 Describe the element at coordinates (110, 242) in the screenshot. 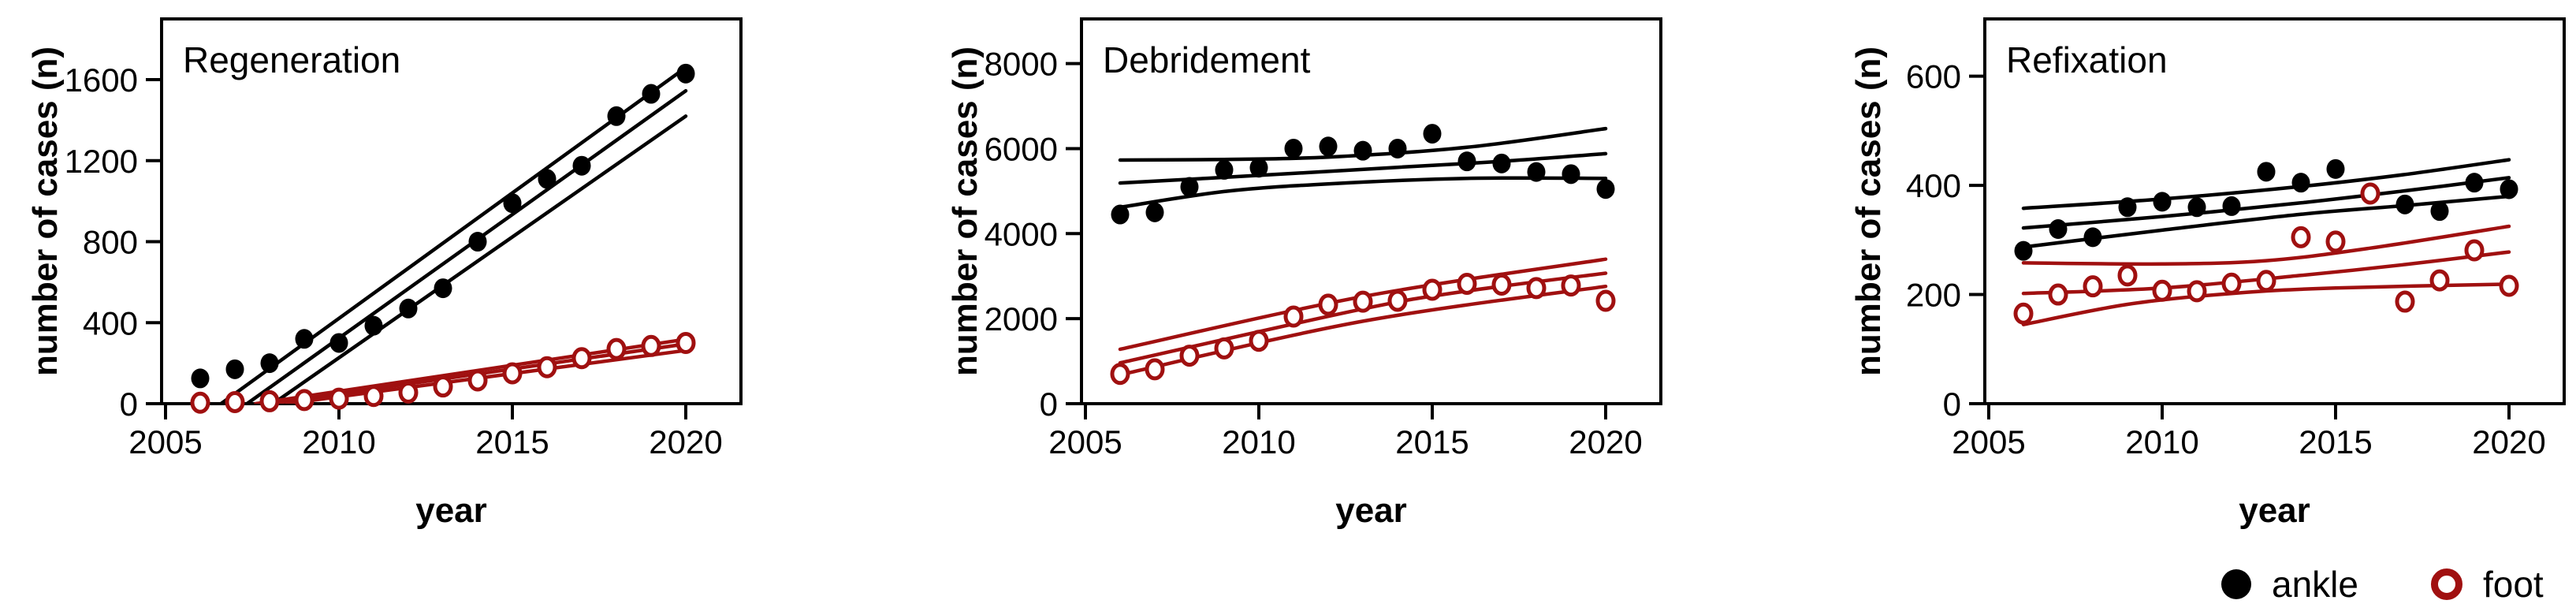

I see `y-axis-tick-label: 800` at that location.